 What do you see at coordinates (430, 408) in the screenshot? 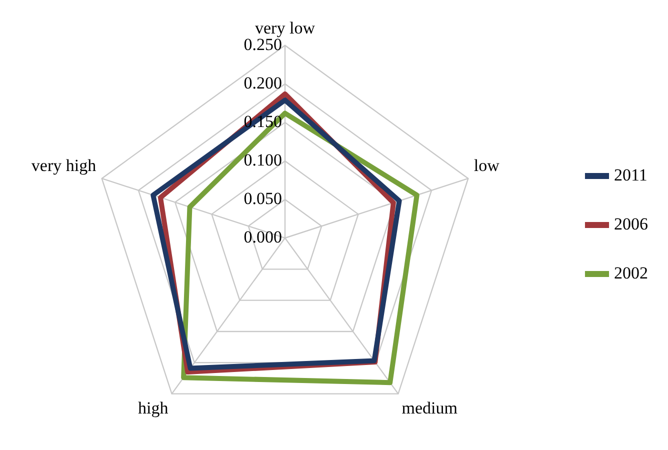
I see `spoke-label: medium` at bounding box center [430, 408].